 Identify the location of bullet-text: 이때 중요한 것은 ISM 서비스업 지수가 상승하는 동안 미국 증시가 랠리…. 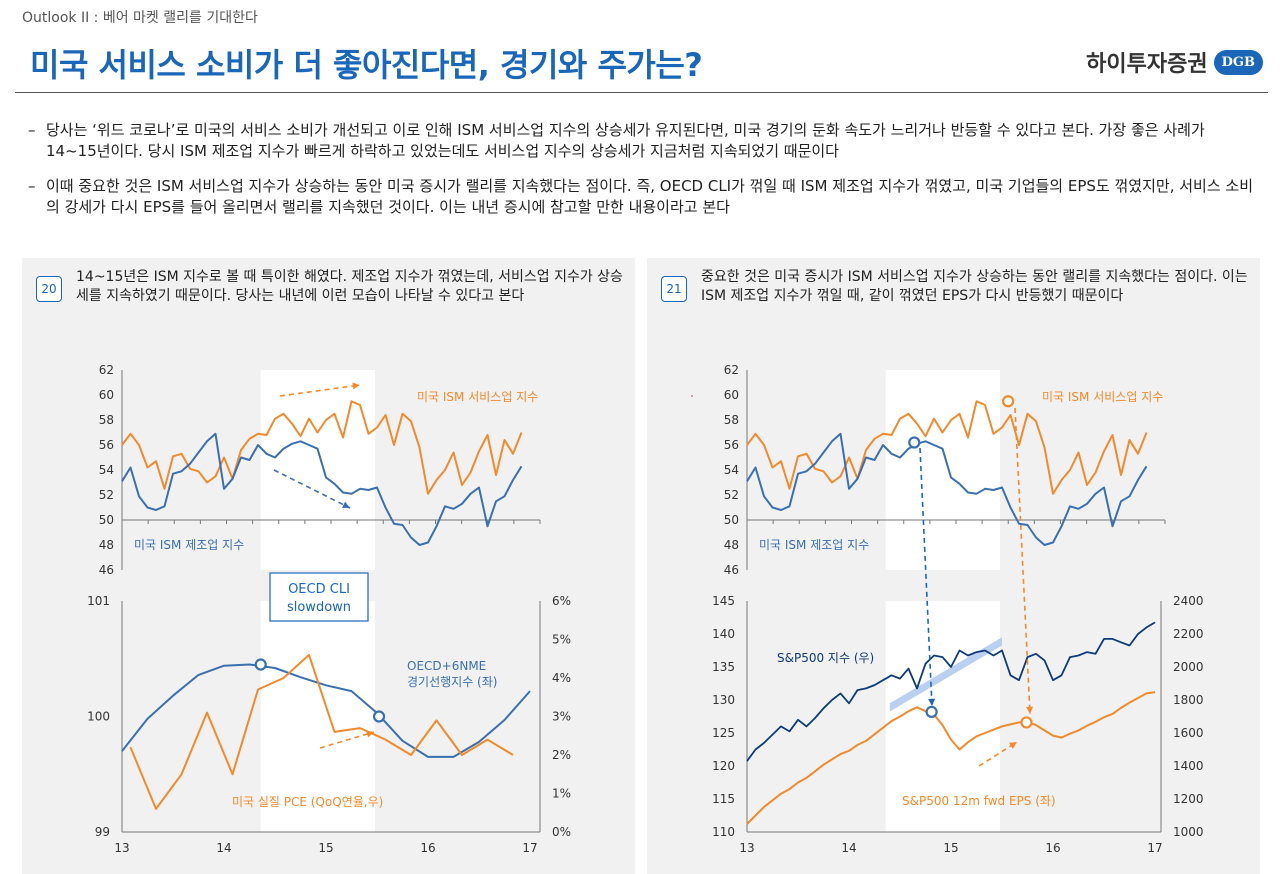
(649, 196).